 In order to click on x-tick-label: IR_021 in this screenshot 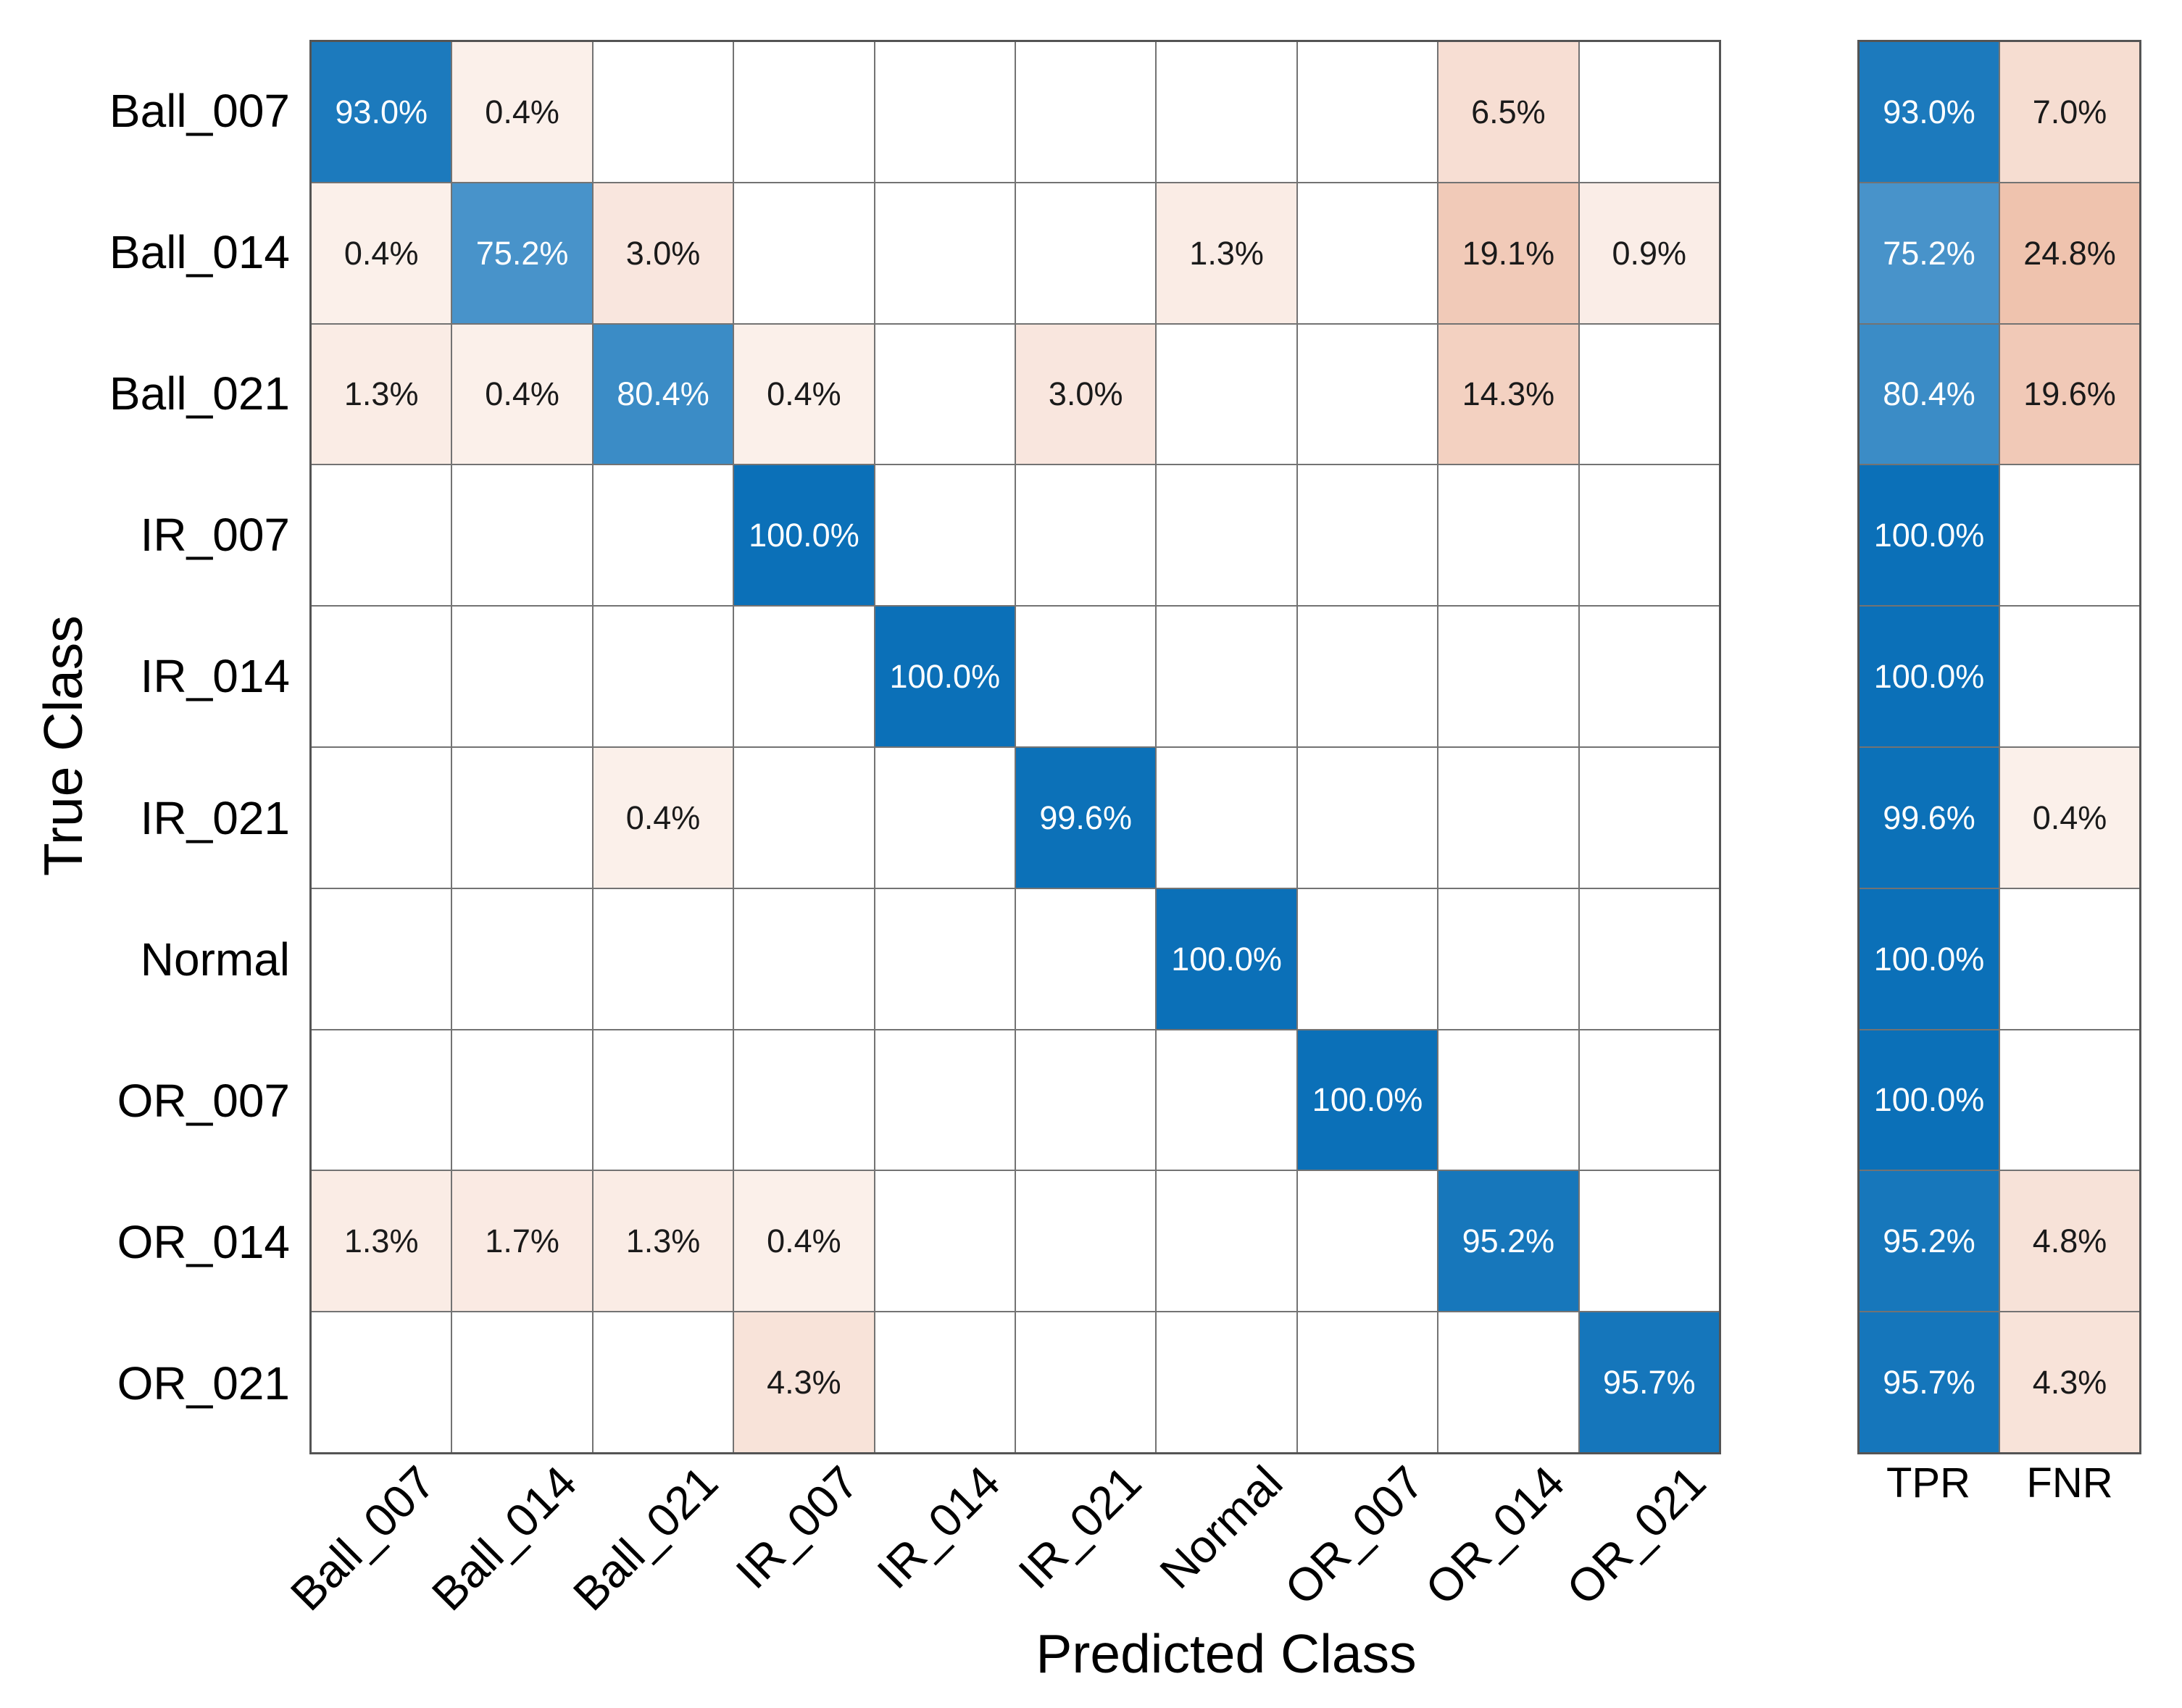, I will do `click(1080, 1527)`.